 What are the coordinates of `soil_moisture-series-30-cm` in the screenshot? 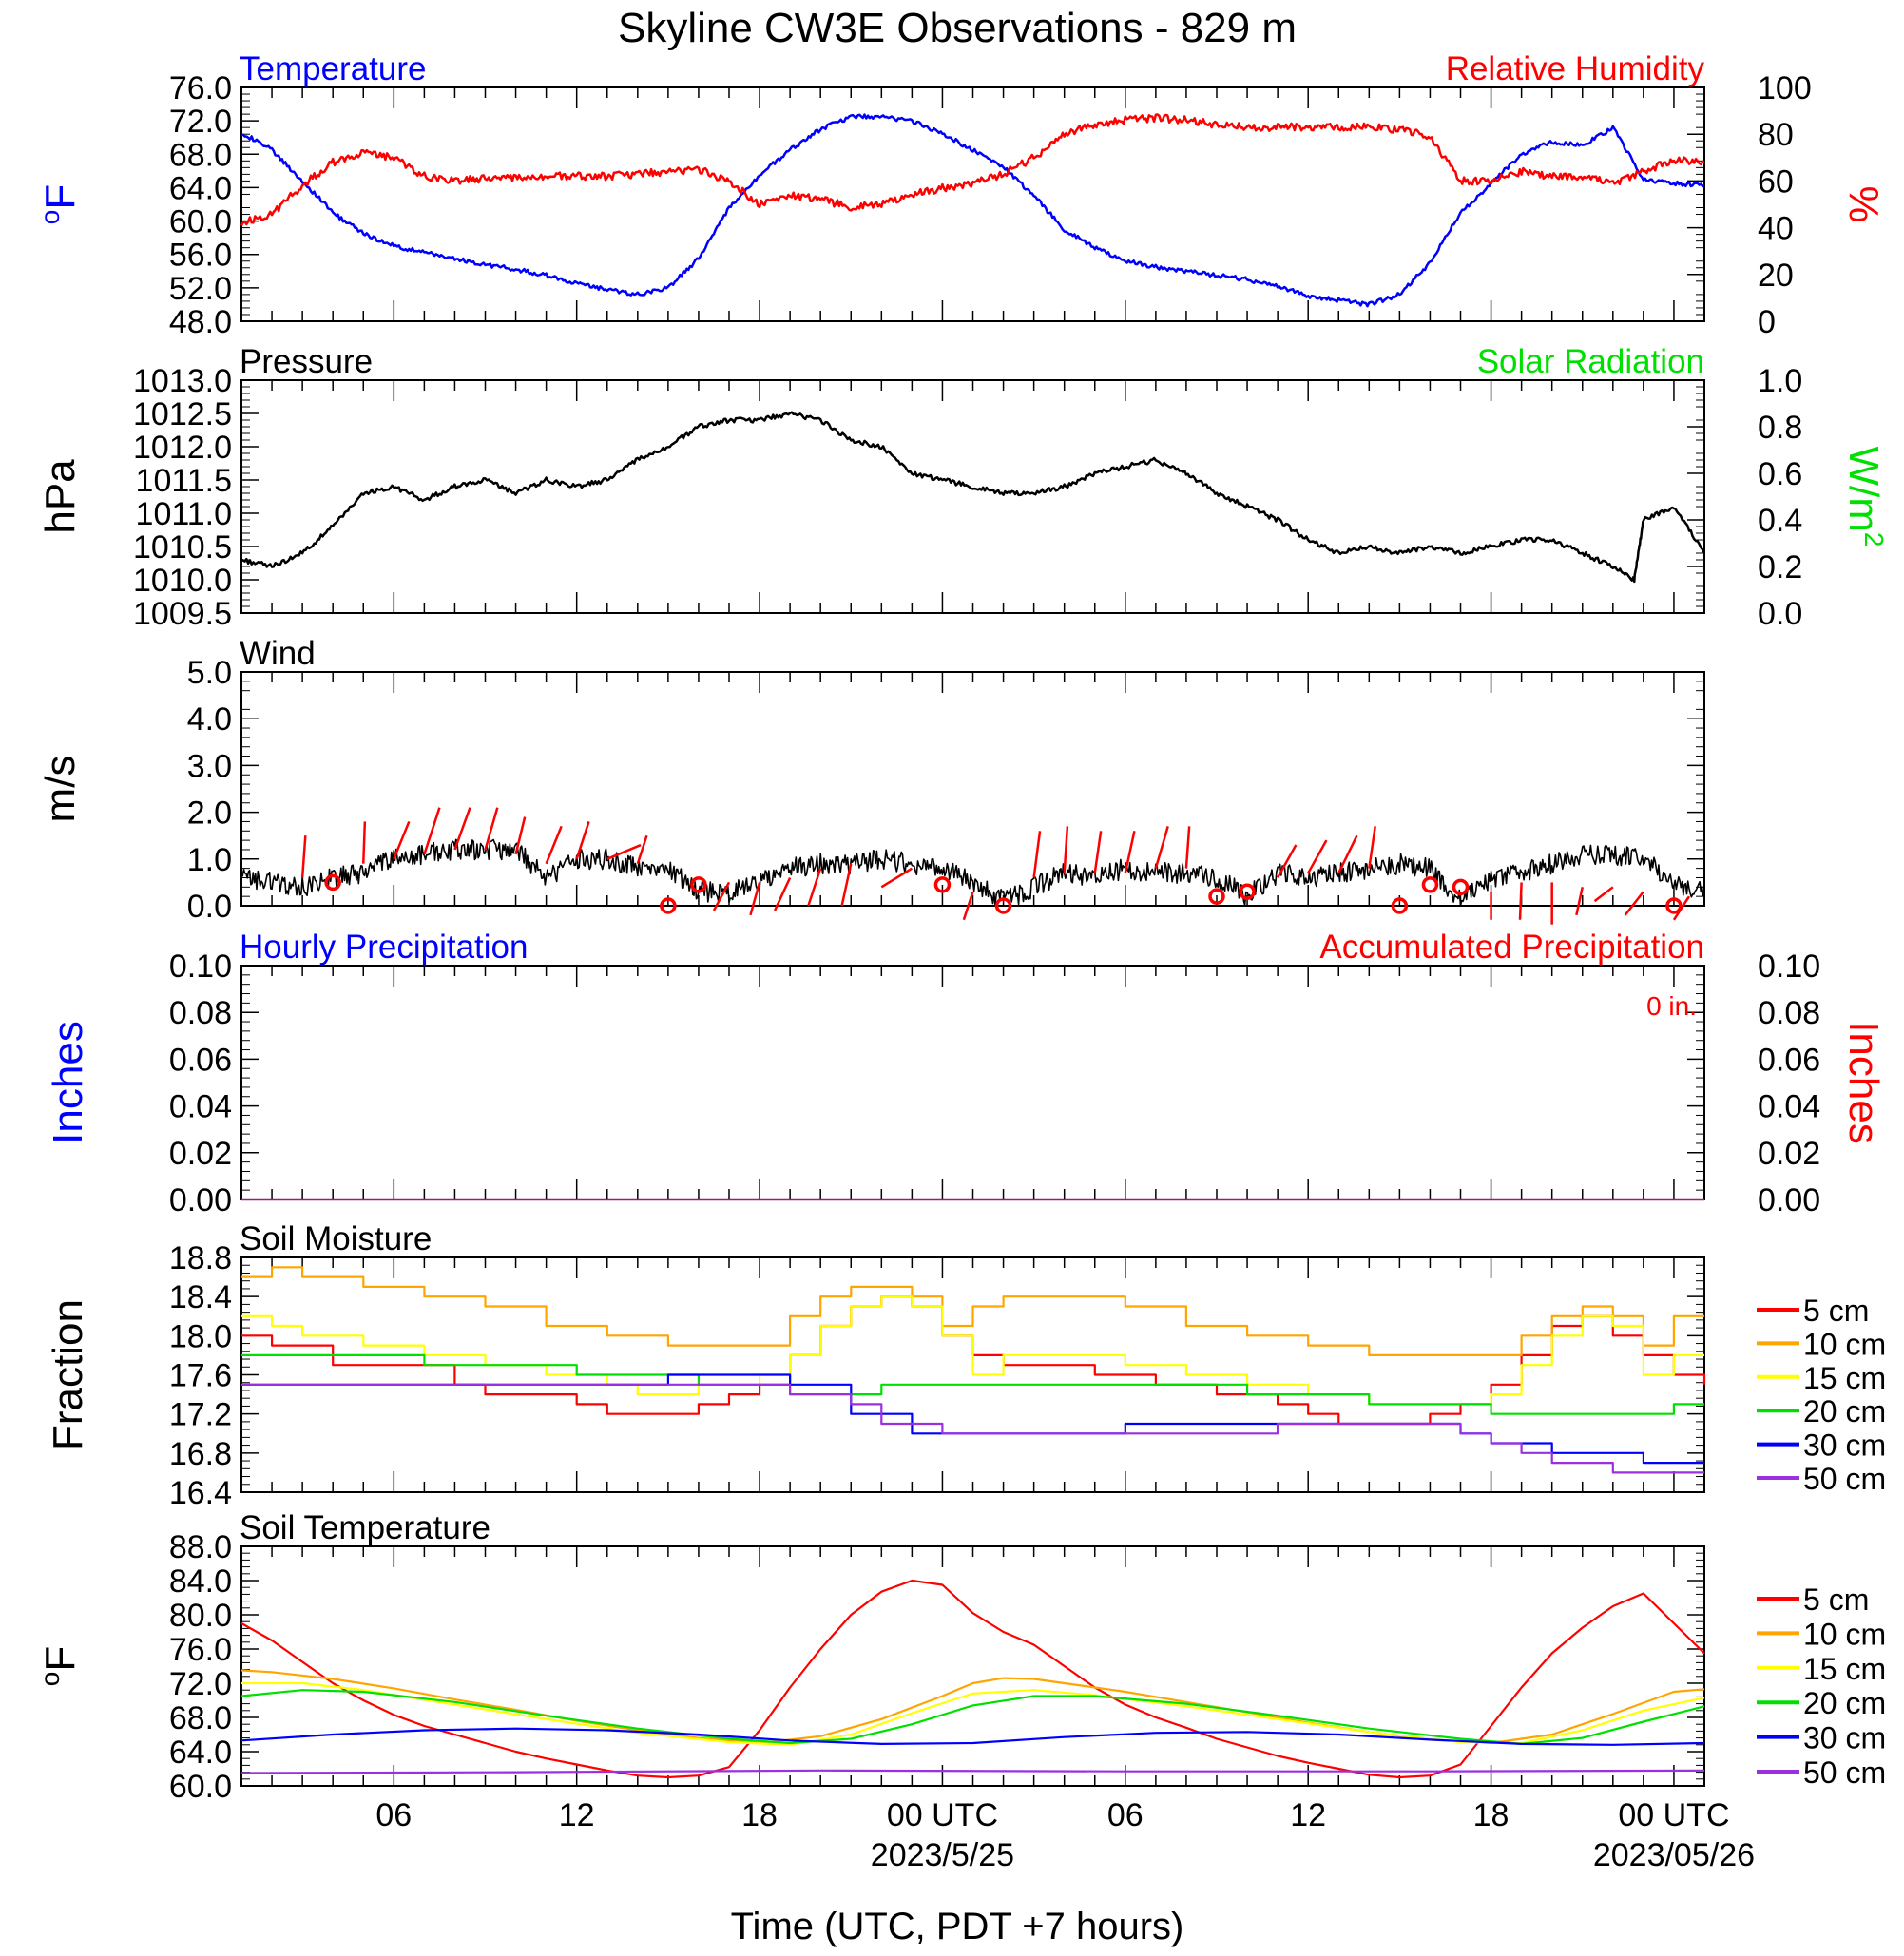 It's located at (972, 1419).